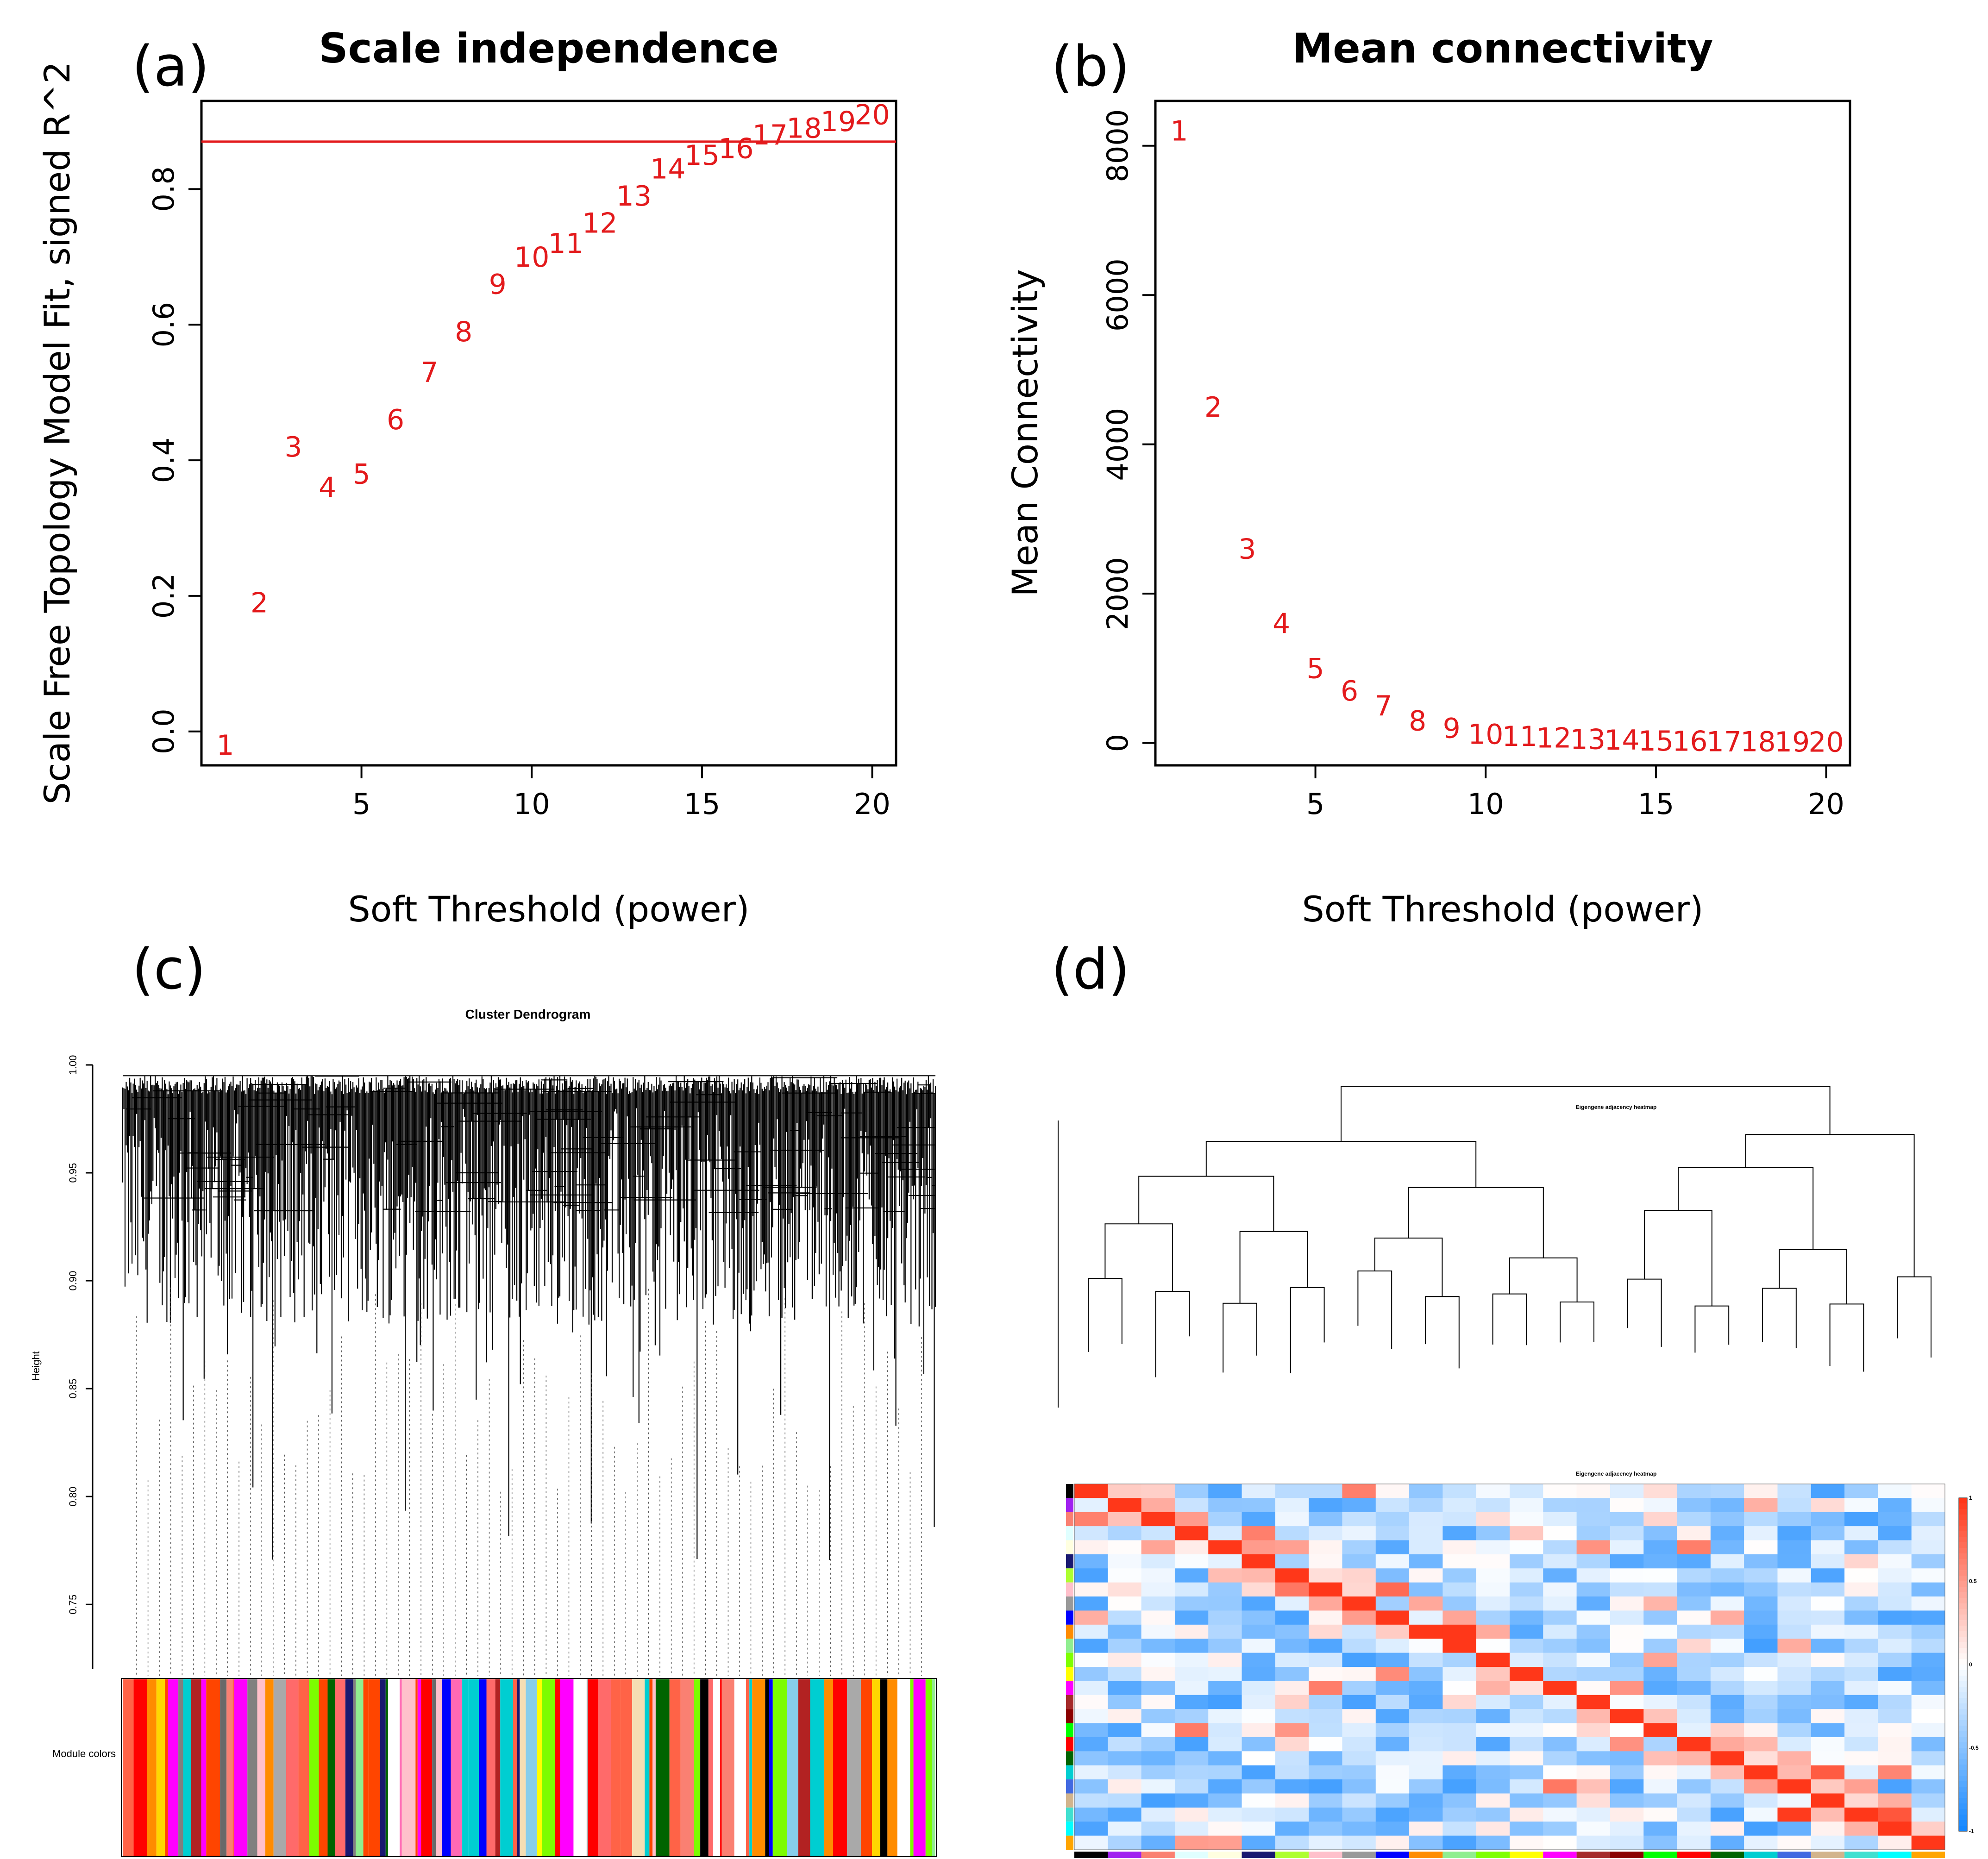  I want to click on a-point-11: 11, so click(565, 244).